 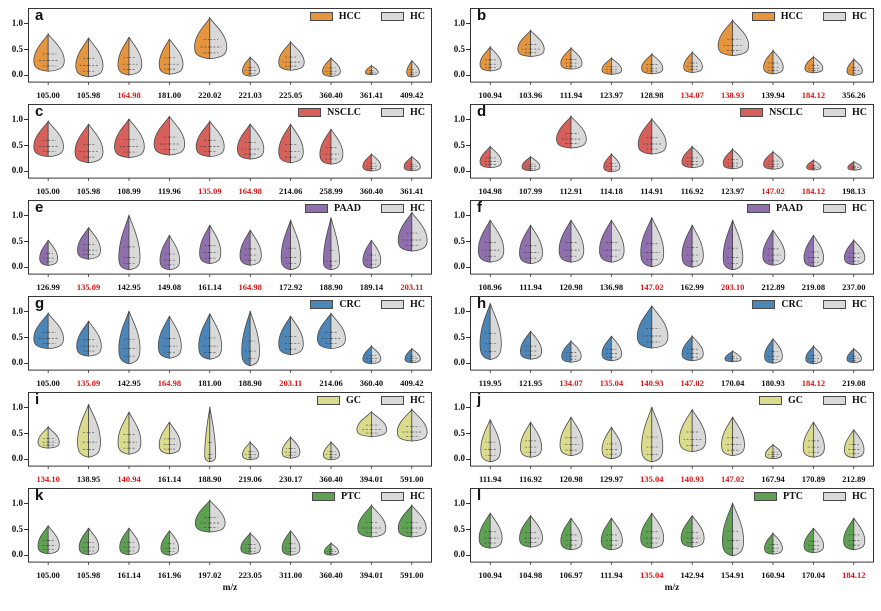 What do you see at coordinates (773, 351) in the screenshot?
I see `violin-180.93` at bounding box center [773, 351].